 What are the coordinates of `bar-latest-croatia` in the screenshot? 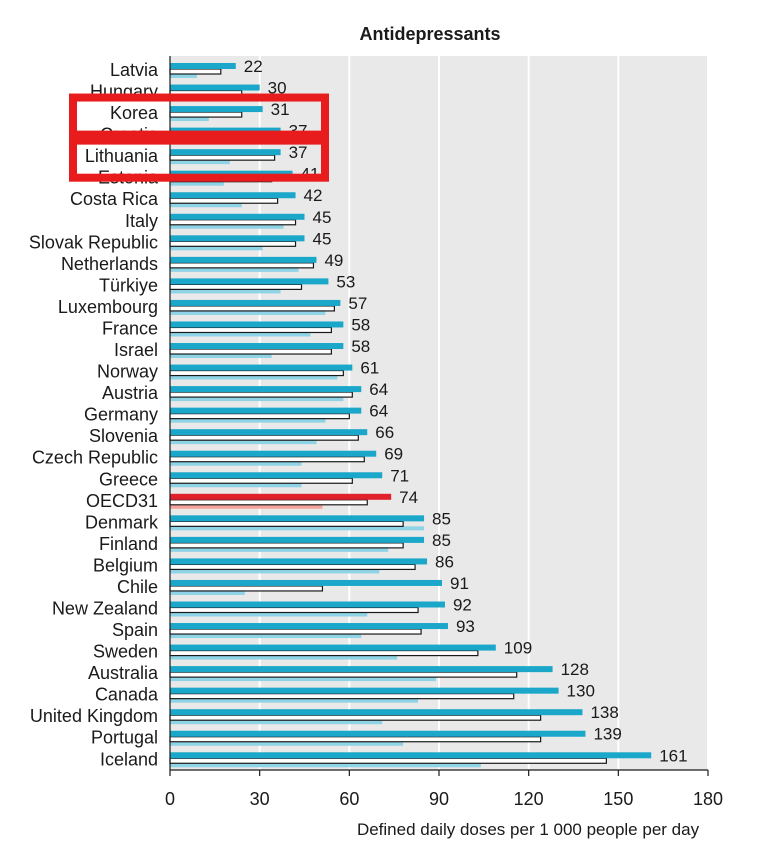 It's located at (225, 130).